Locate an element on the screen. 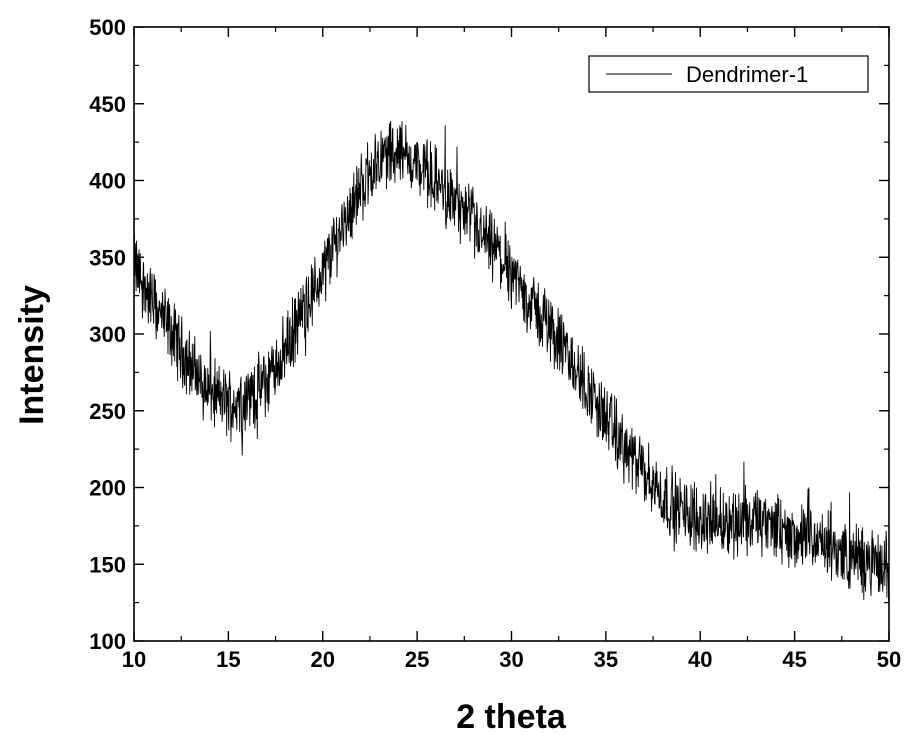  y-axis-title: Intensity is located at coordinates (32, 355).